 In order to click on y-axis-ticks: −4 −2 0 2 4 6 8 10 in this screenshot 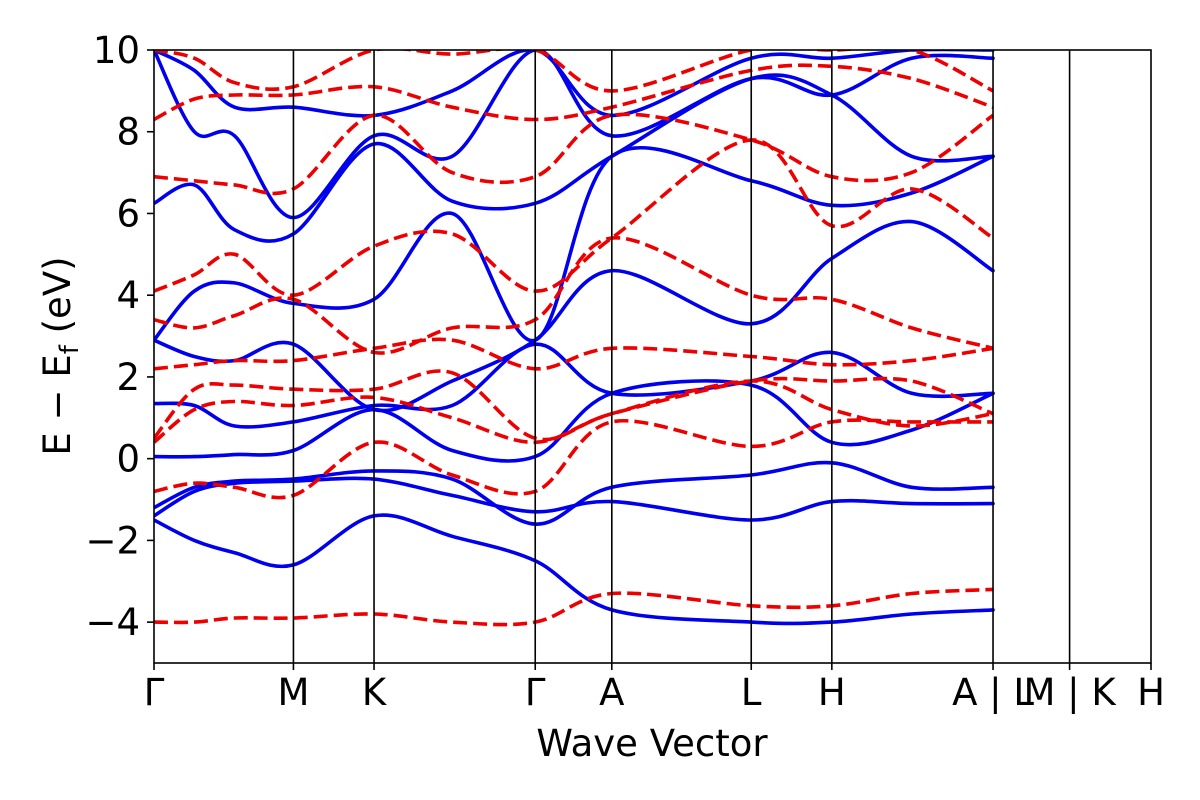, I will do `click(119, 336)`.